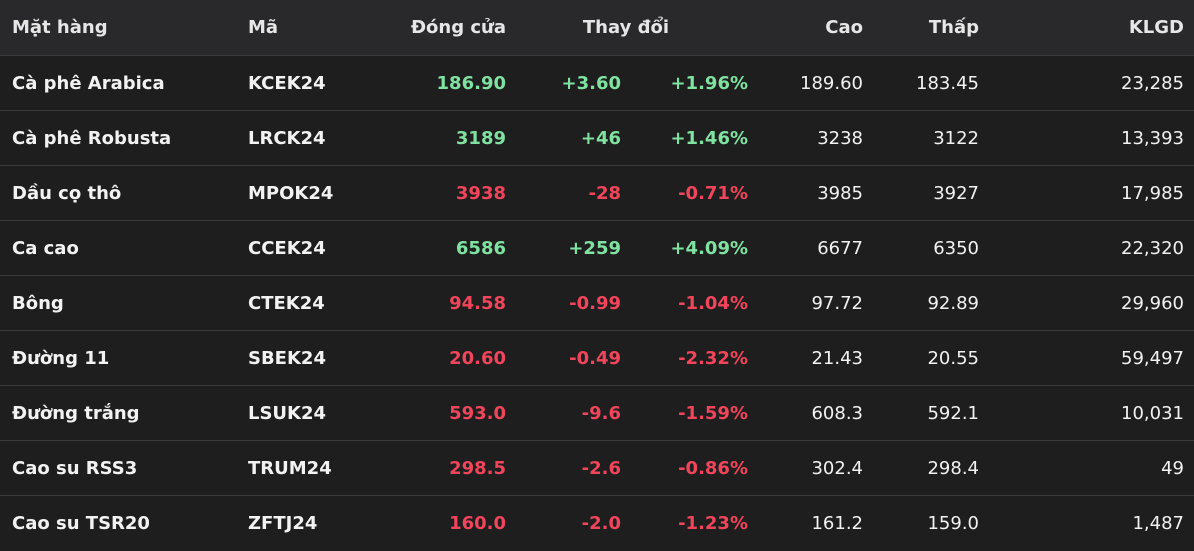 The width and height of the screenshot is (1194, 551). I want to click on commodity-name: Đường trắng, so click(76, 413).